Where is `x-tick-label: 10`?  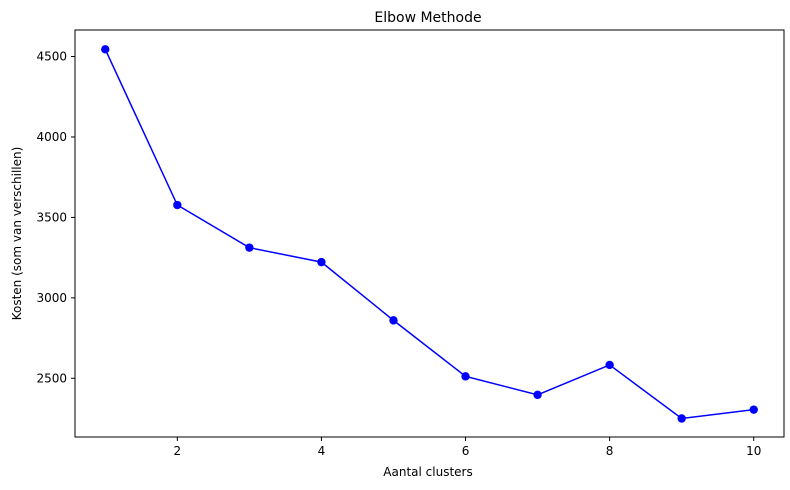
x-tick-label: 10 is located at coordinates (753, 451).